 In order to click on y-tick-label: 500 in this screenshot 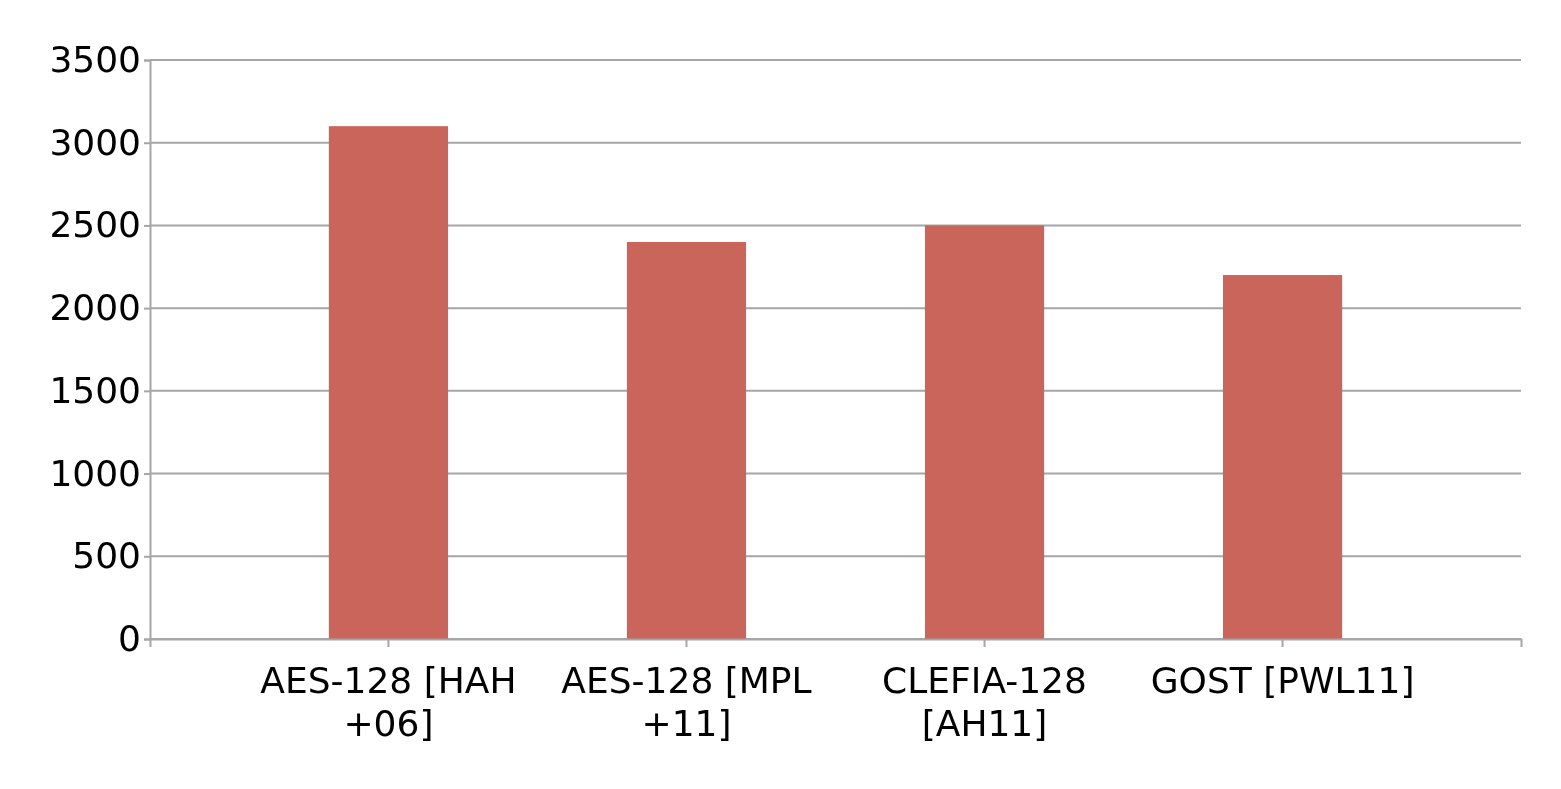, I will do `click(106, 556)`.